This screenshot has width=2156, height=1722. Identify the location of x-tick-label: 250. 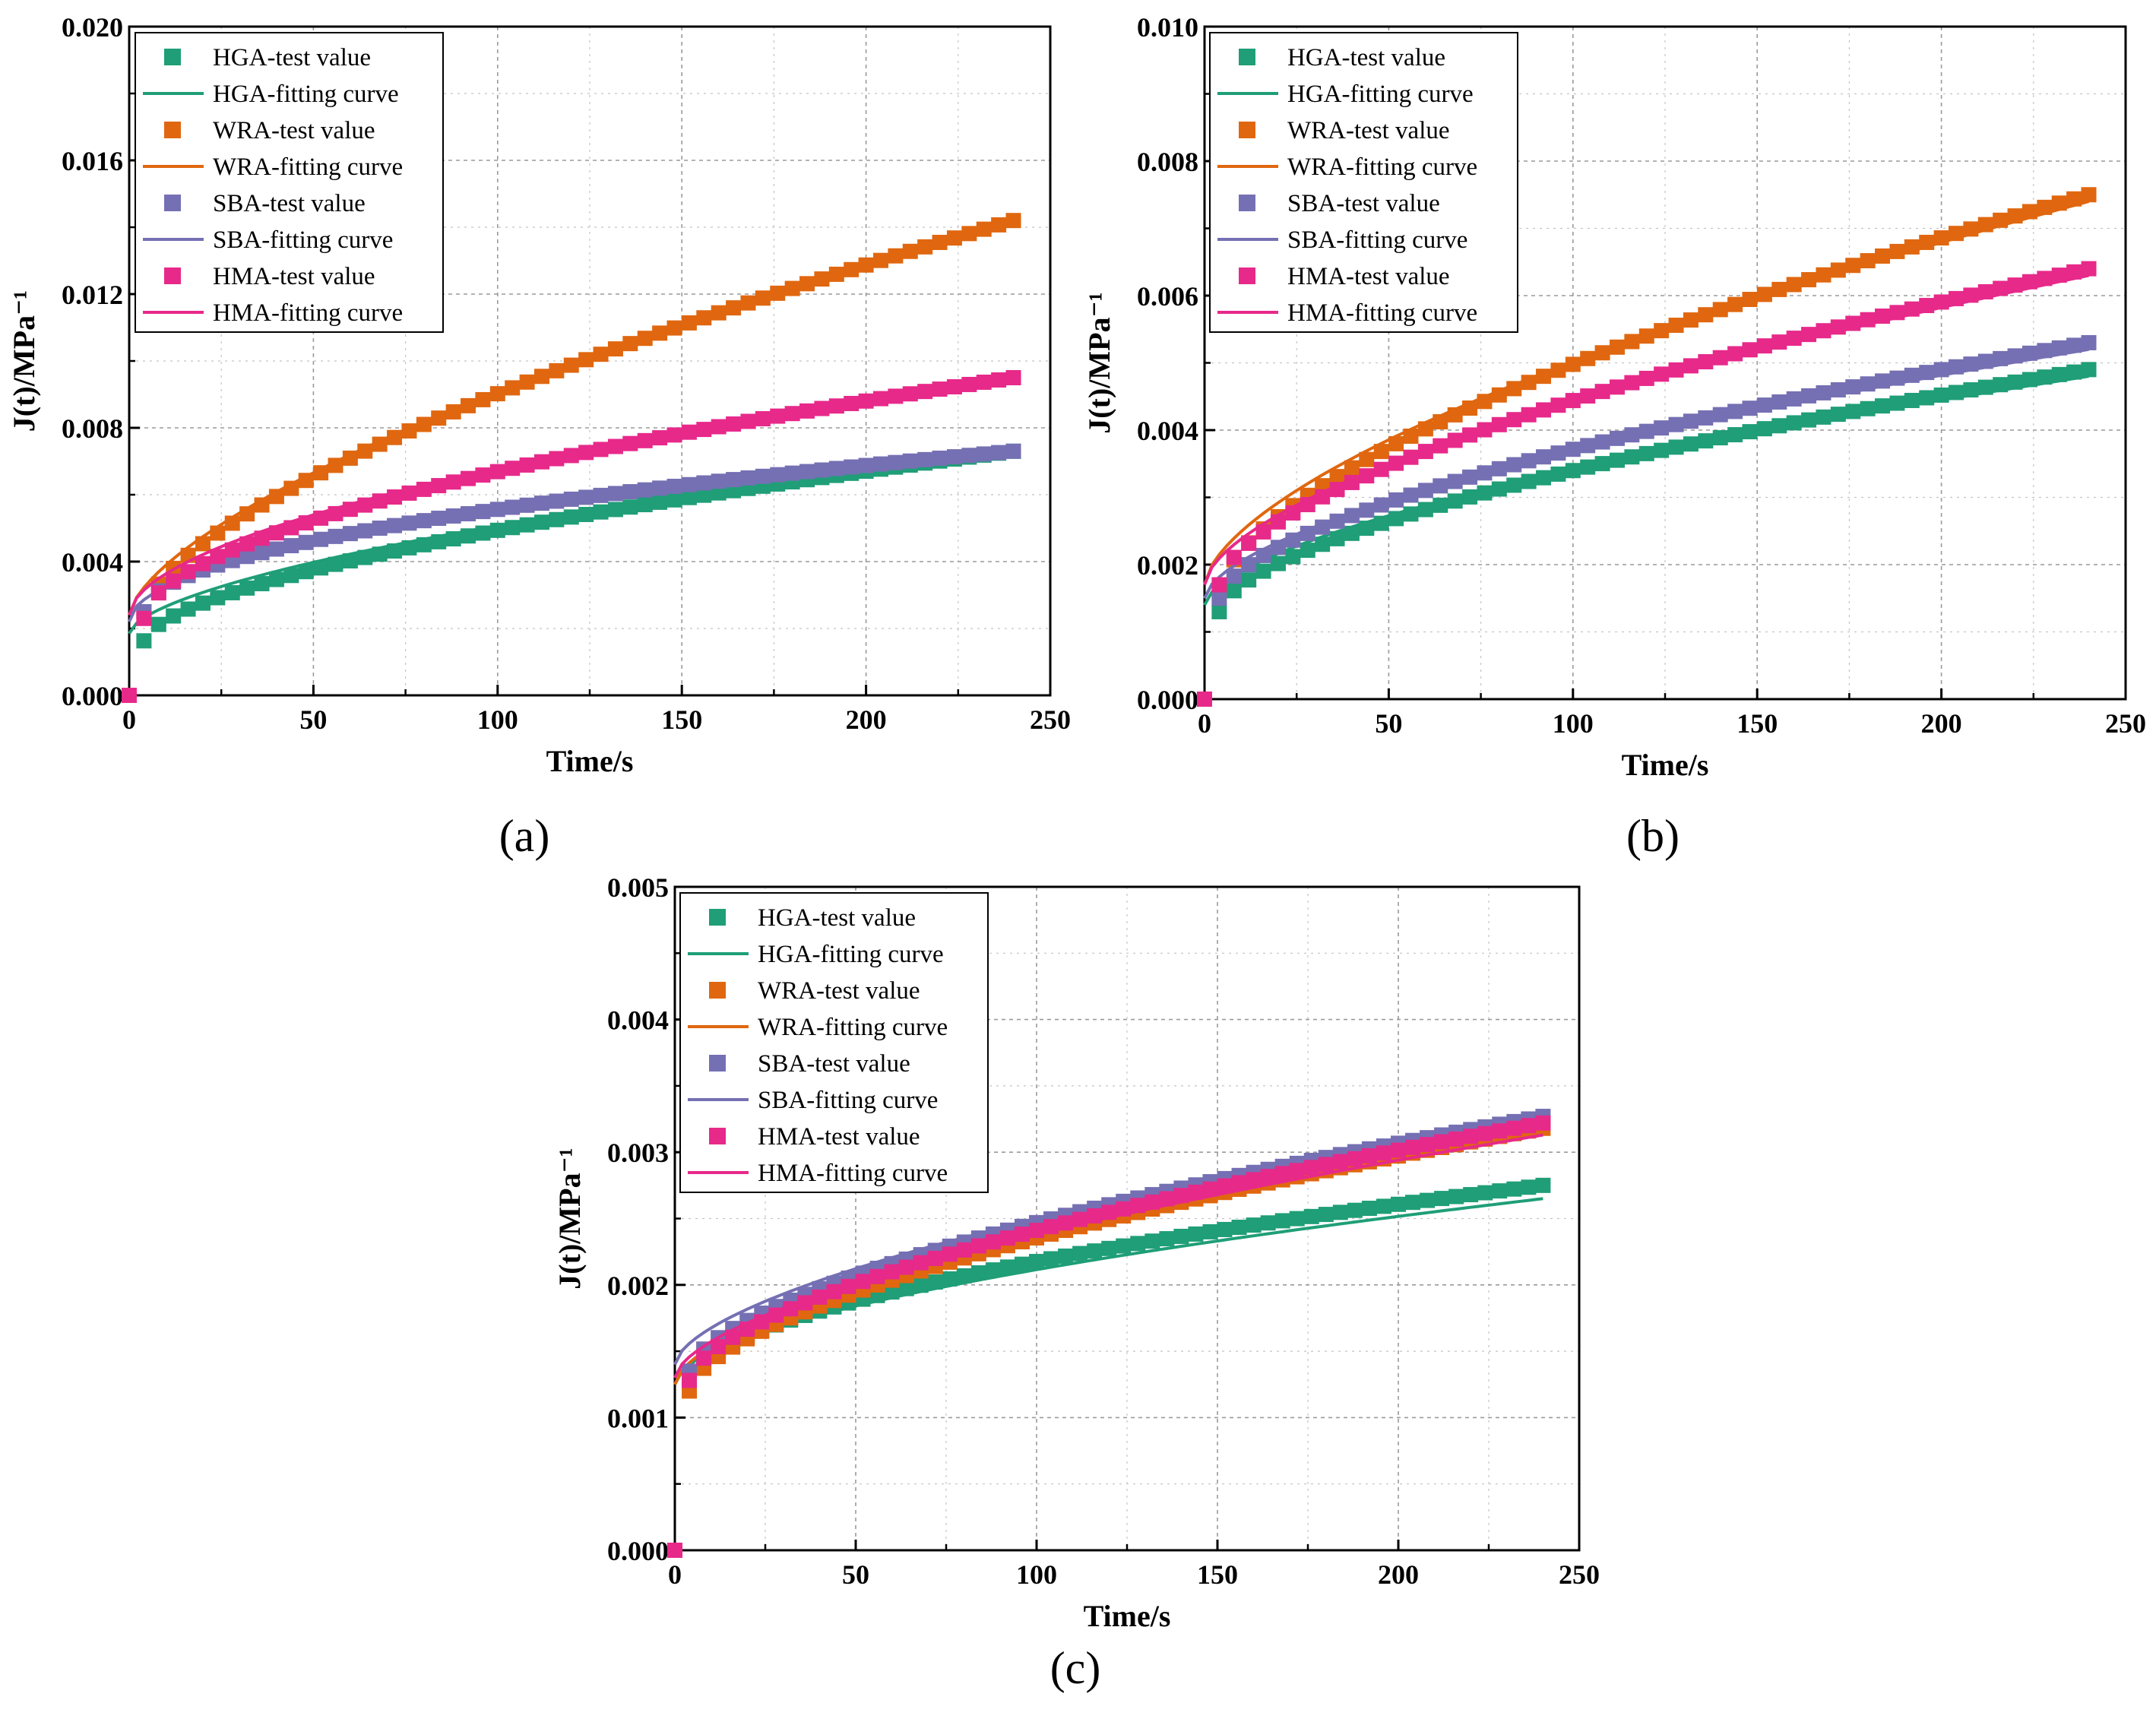
(2125, 723).